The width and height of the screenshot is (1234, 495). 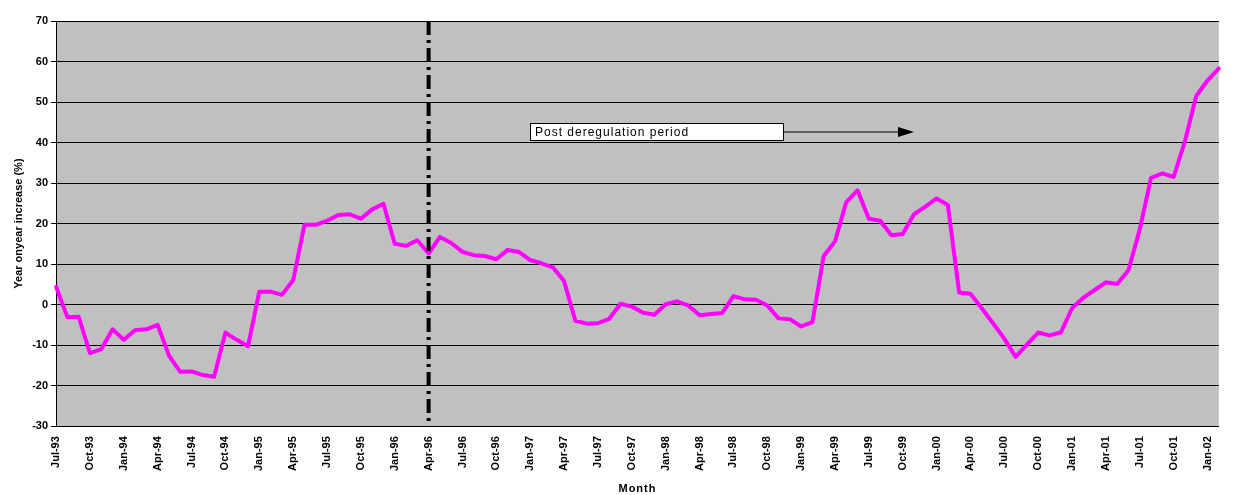 I want to click on x-tick-label: Jul-94, so click(x=190, y=451).